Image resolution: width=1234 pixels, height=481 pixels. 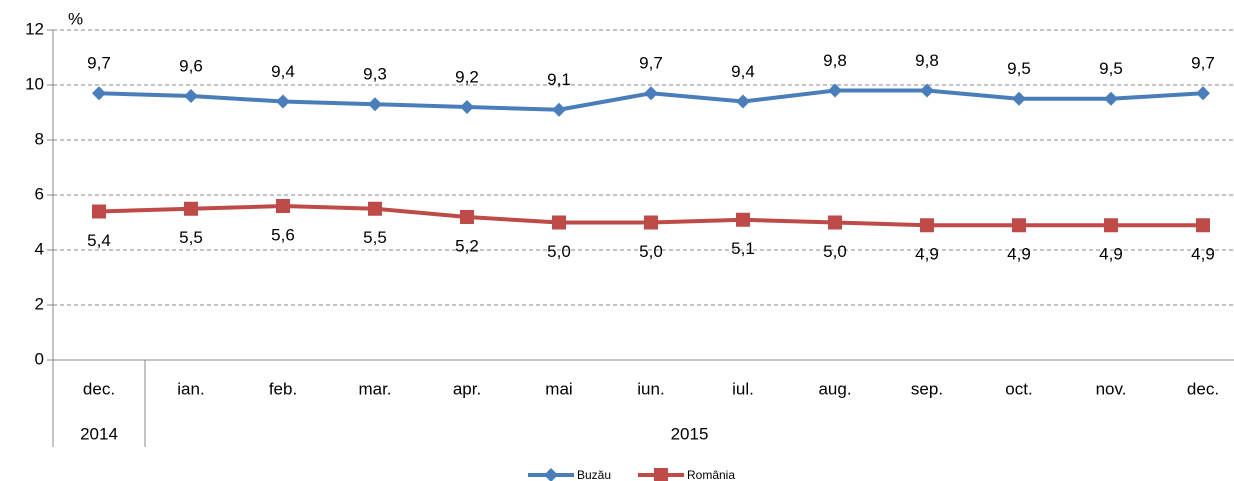 I want to click on data-label: 9,3, so click(x=375, y=74).